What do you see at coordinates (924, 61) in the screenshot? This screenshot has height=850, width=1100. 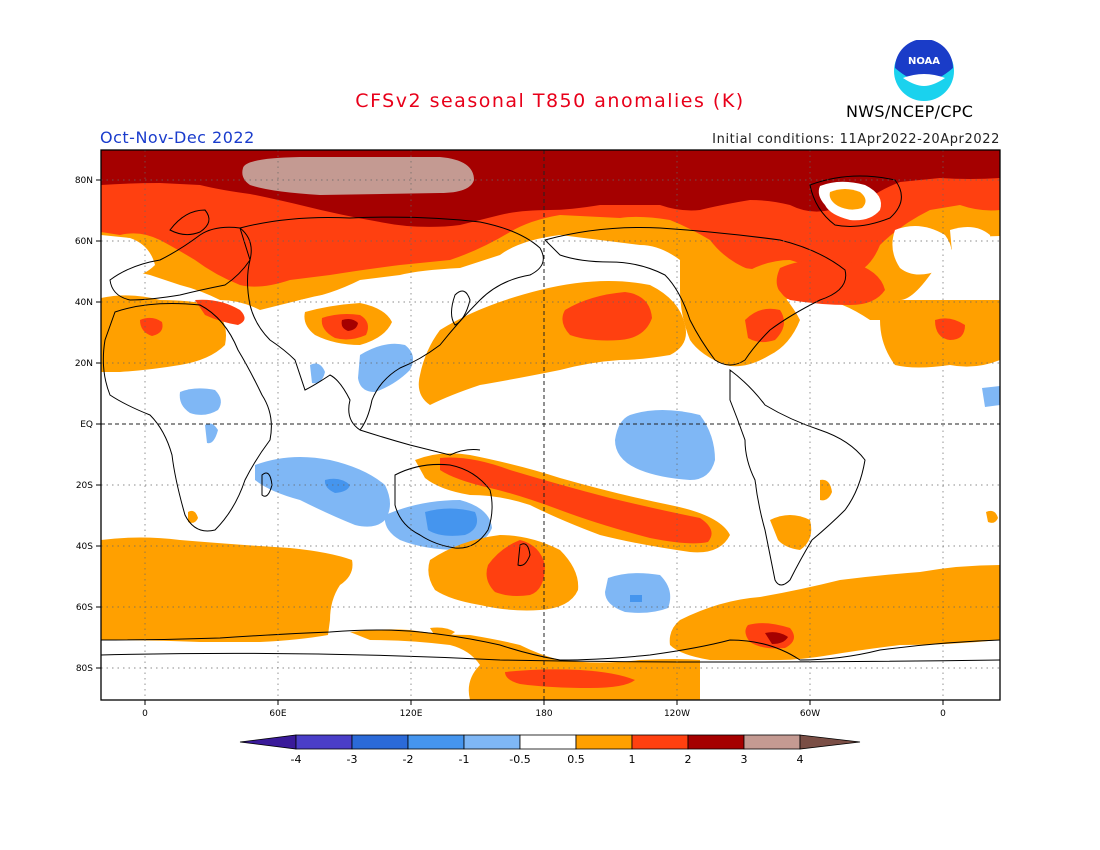 I see `noaa-logo-text: NOAA` at bounding box center [924, 61].